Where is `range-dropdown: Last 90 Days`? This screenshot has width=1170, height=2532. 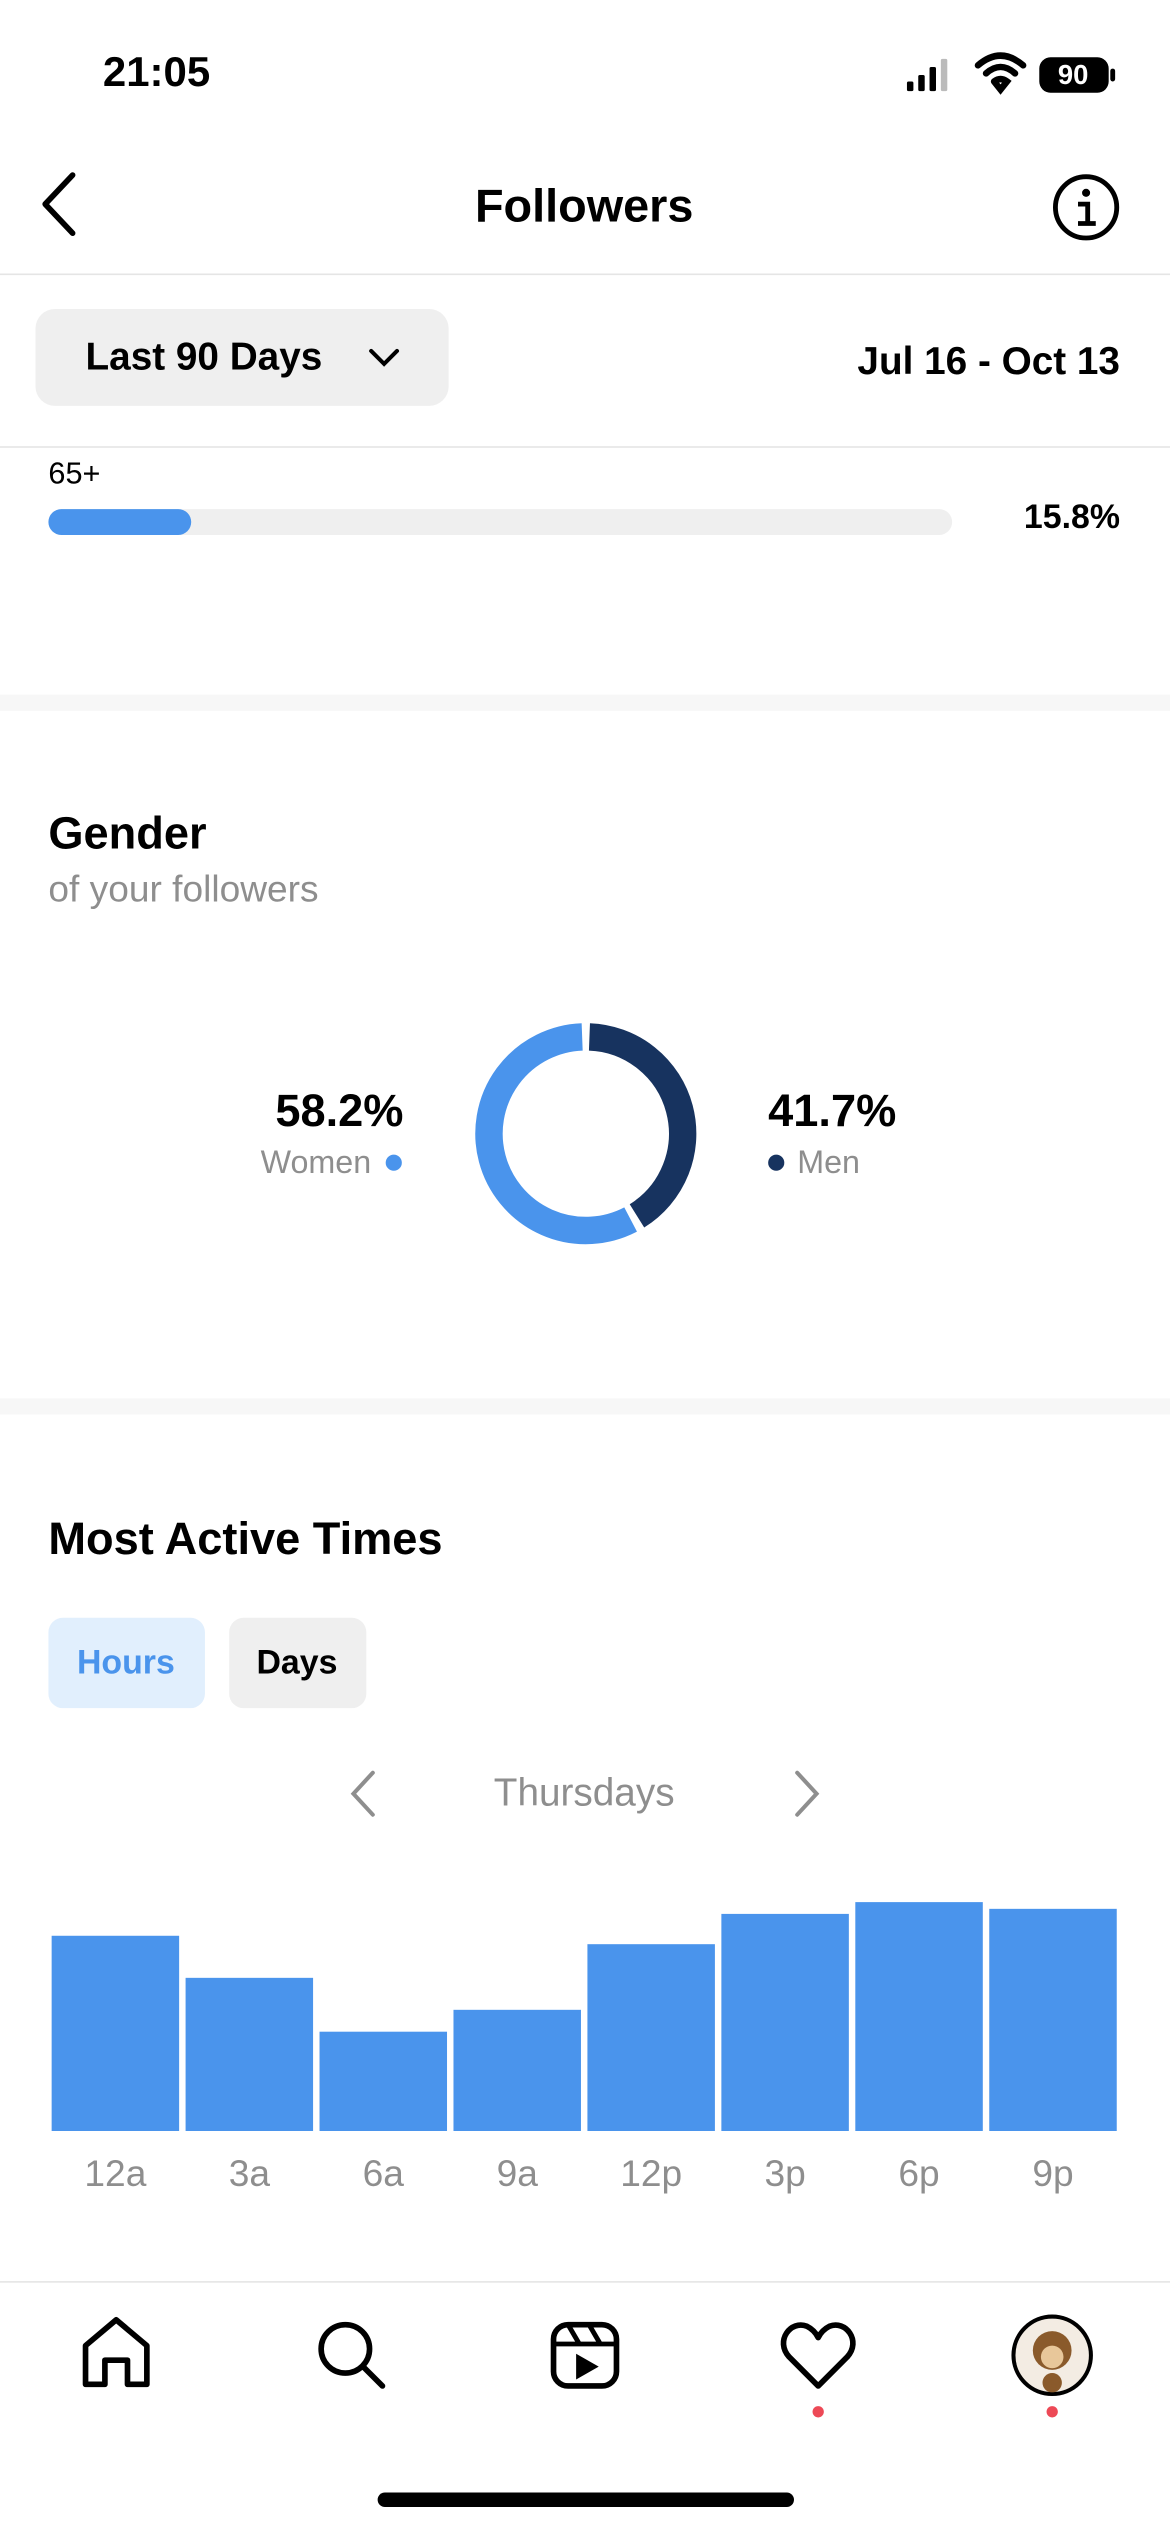 range-dropdown: Last 90 Days is located at coordinates (242, 357).